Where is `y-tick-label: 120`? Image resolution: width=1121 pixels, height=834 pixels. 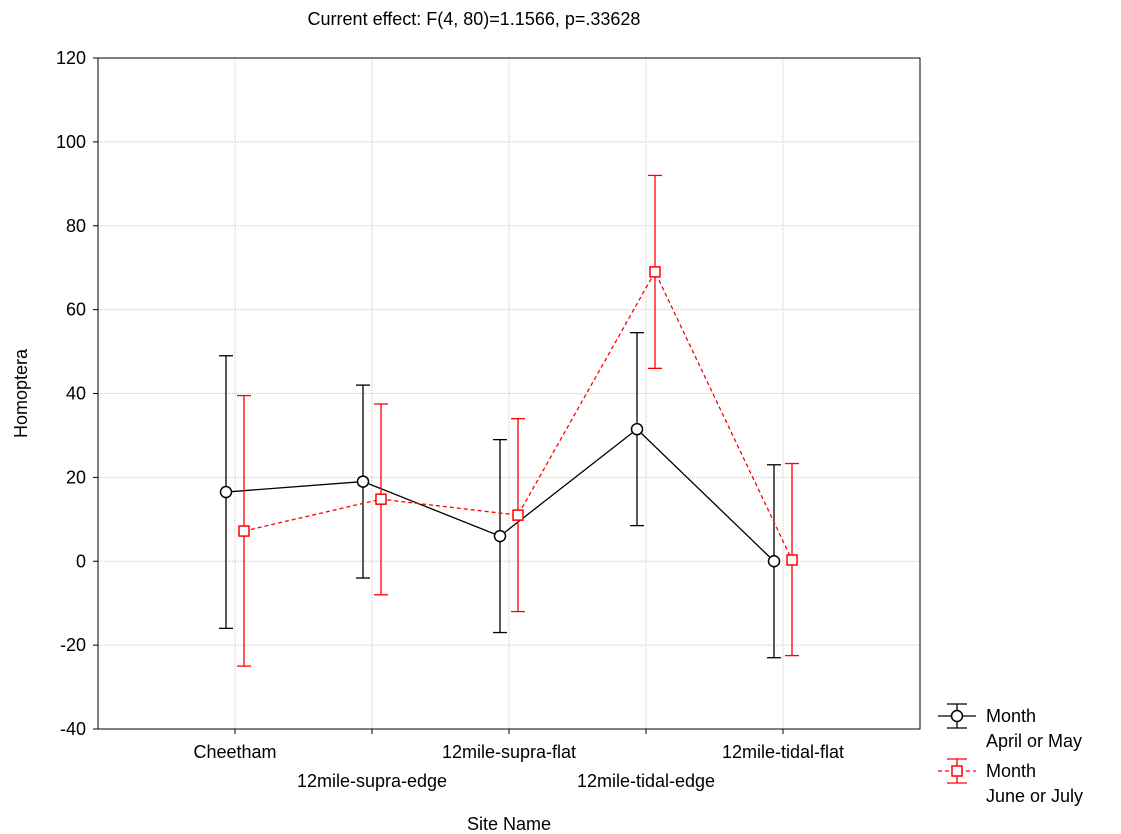 y-tick-label: 120 is located at coordinates (71, 58).